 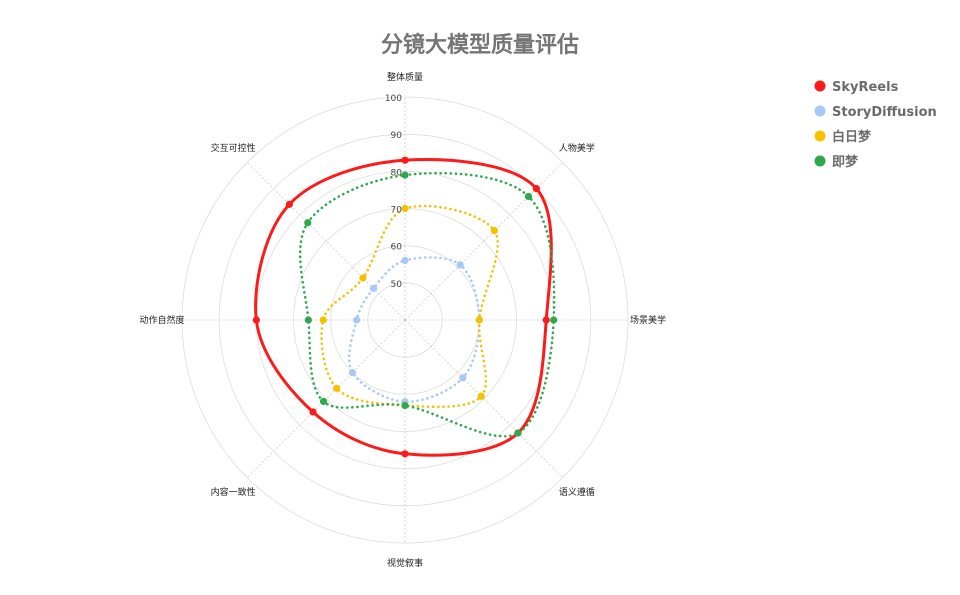 I want to click on axis-label: 动作自然度, so click(x=161, y=320).